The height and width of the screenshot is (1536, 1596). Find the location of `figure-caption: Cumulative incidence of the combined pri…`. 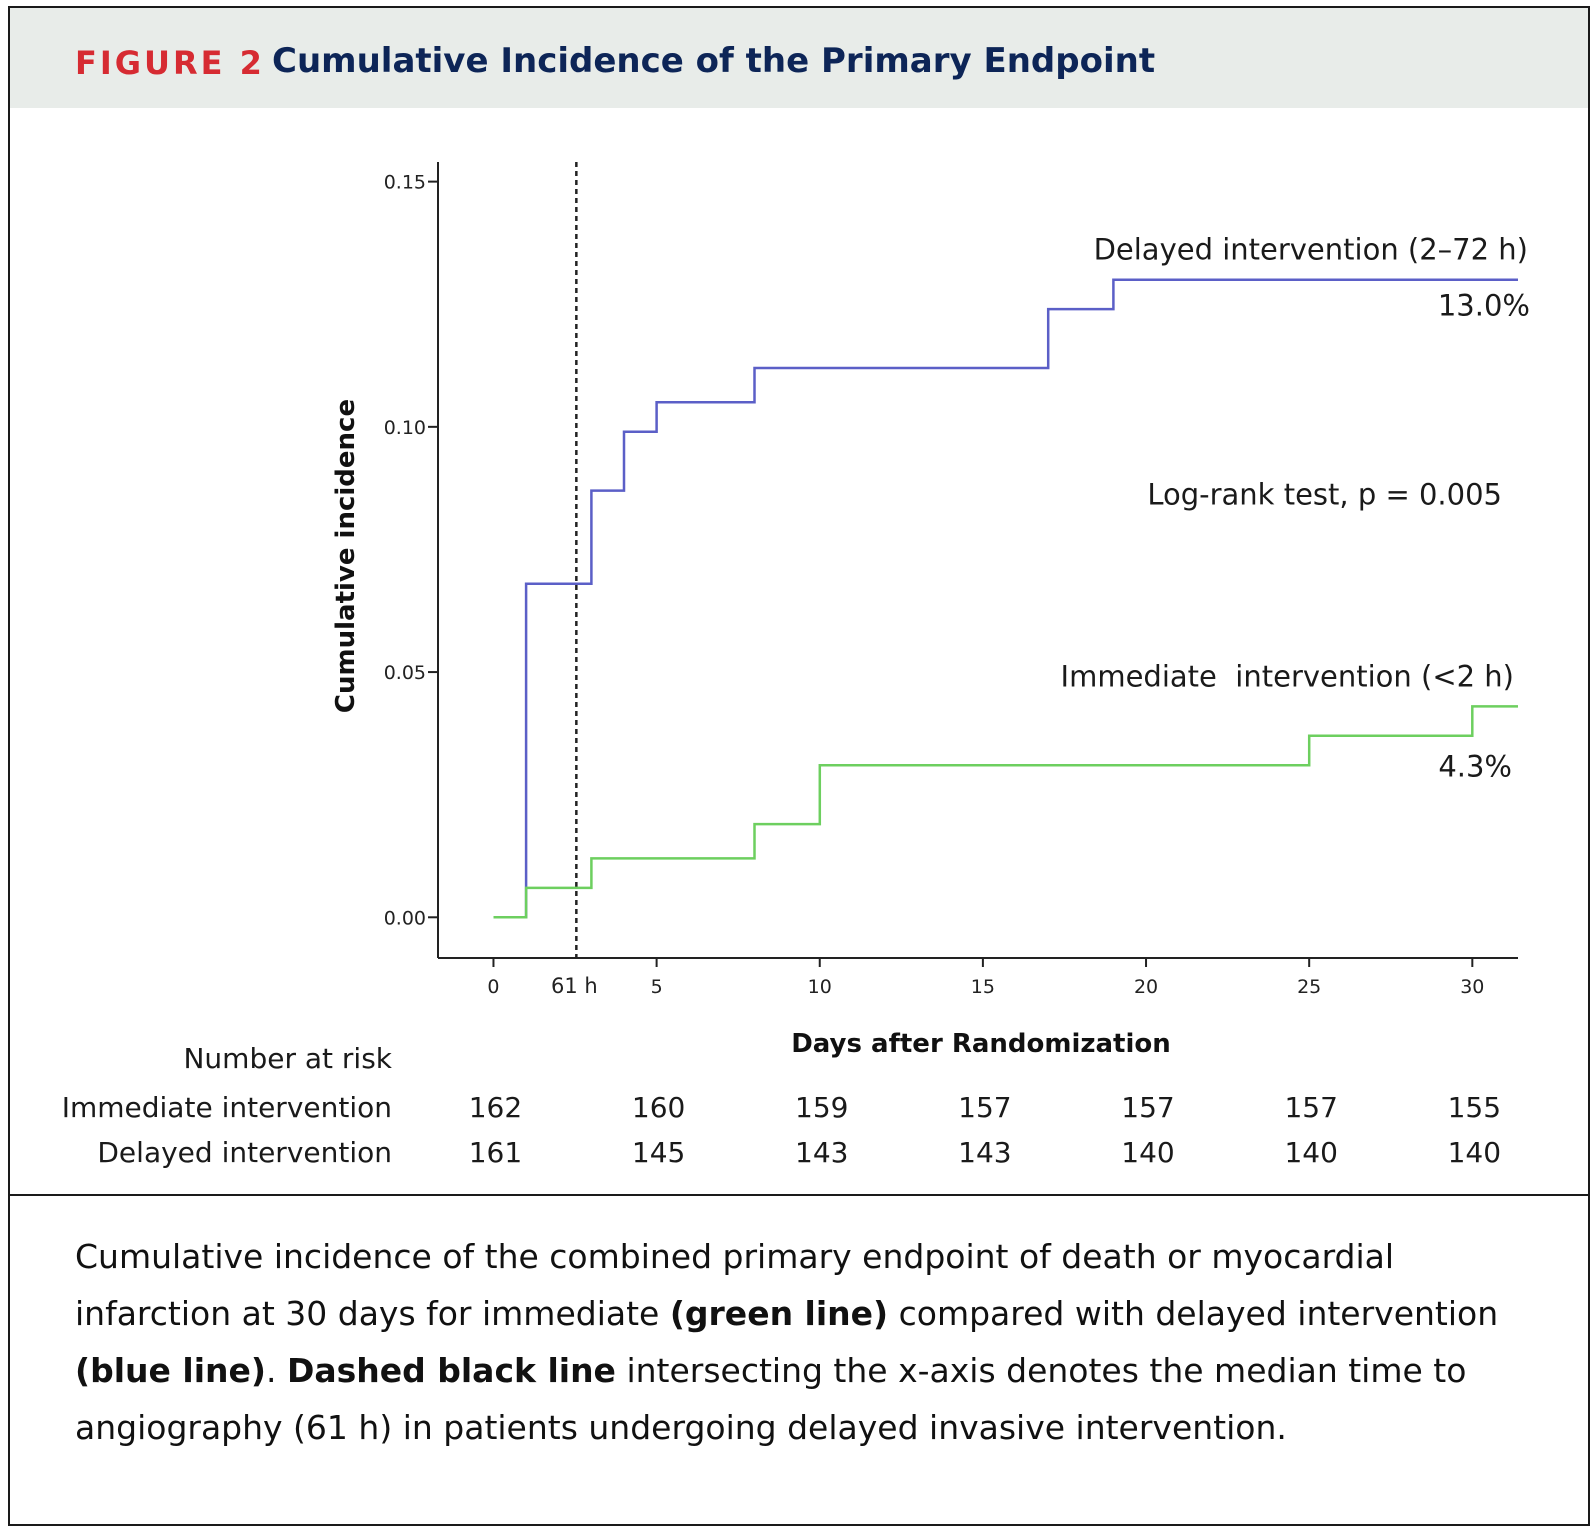

figure-caption: Cumulative incidence of the combined pri… is located at coordinates (800, 1342).